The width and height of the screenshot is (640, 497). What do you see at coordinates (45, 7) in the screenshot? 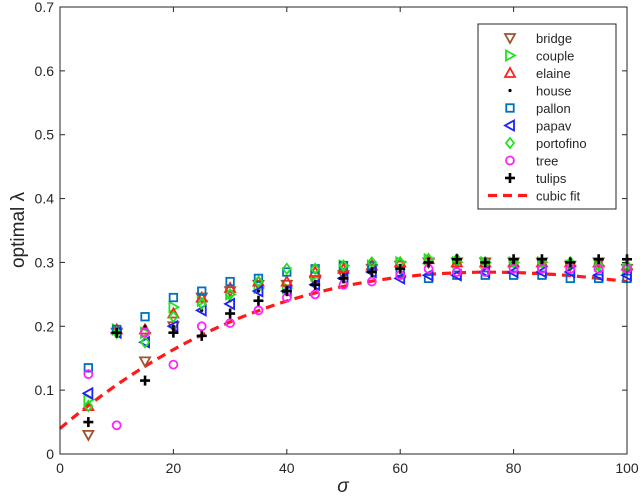
I see `y-tick-label: 0.7` at bounding box center [45, 7].